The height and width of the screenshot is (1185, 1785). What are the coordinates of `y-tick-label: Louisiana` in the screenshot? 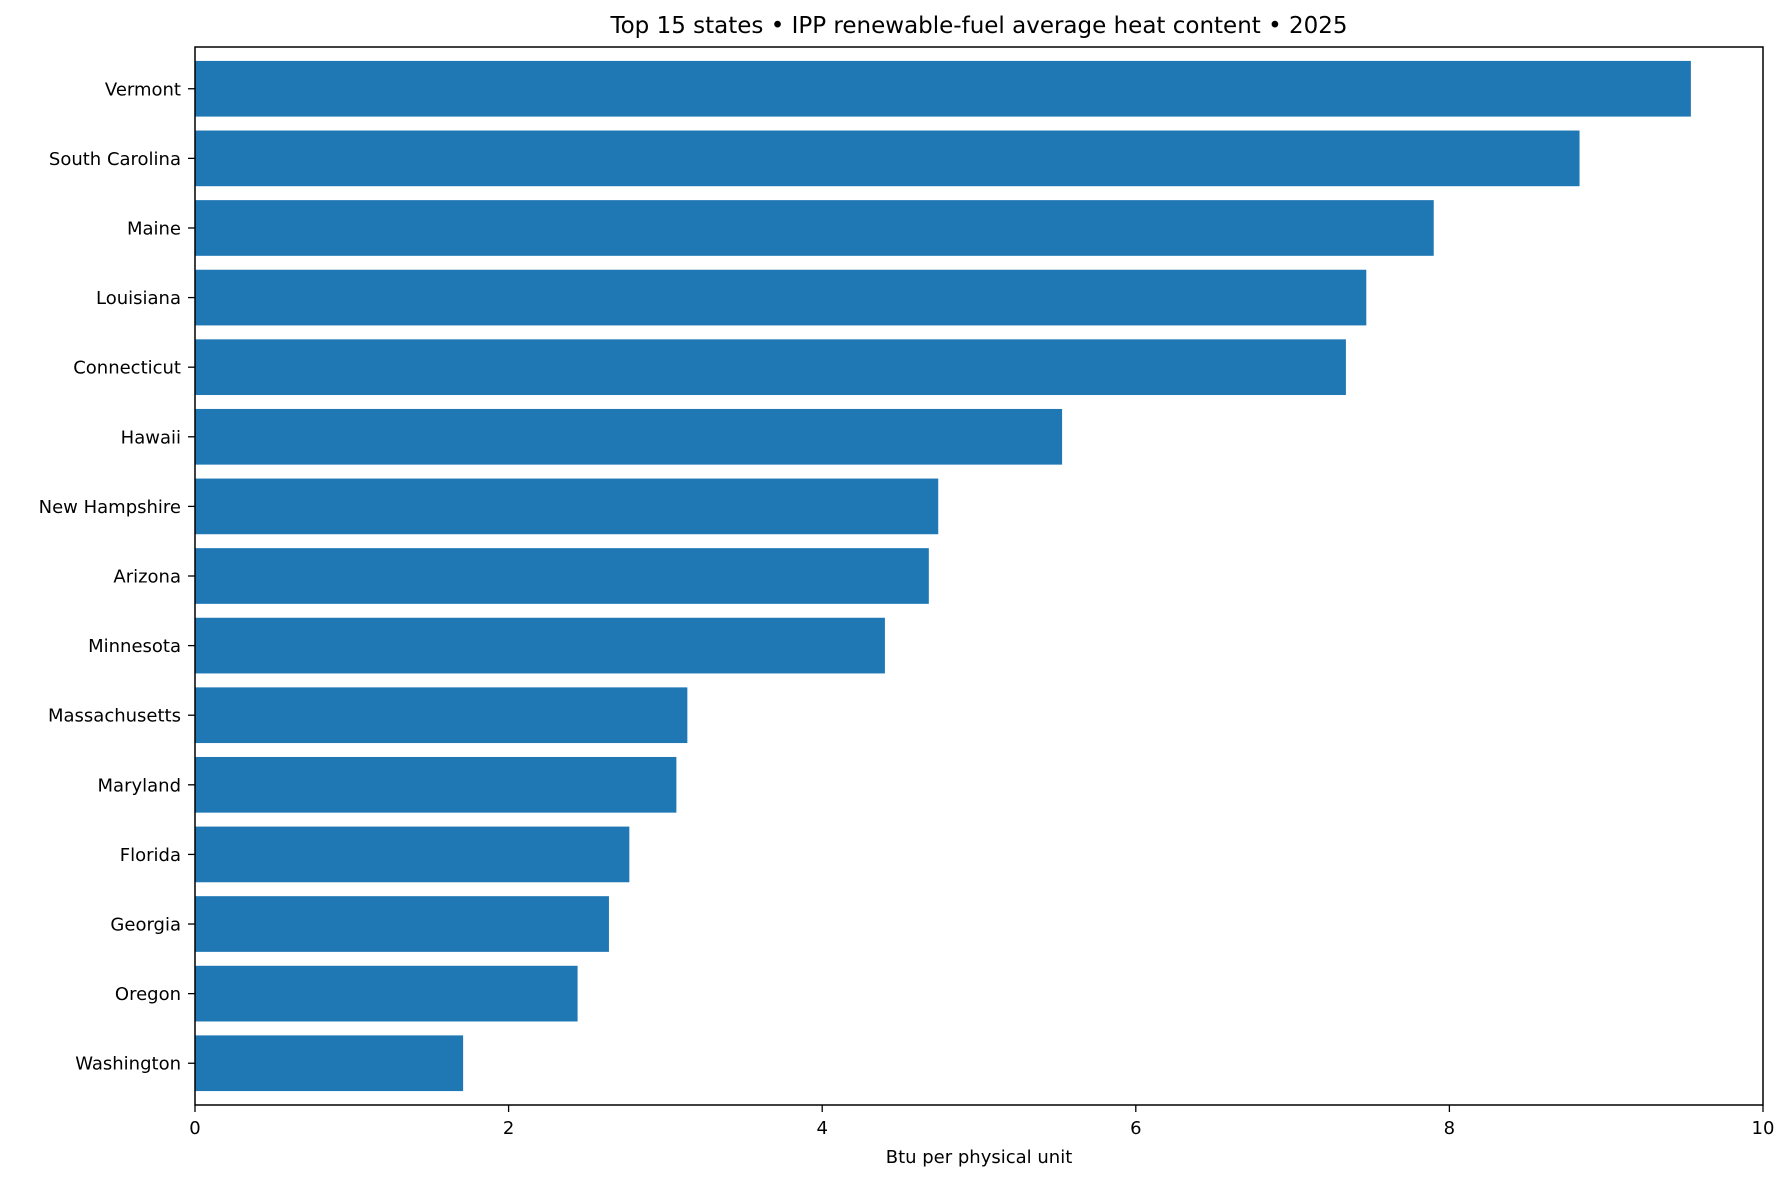 It's located at (138, 298).